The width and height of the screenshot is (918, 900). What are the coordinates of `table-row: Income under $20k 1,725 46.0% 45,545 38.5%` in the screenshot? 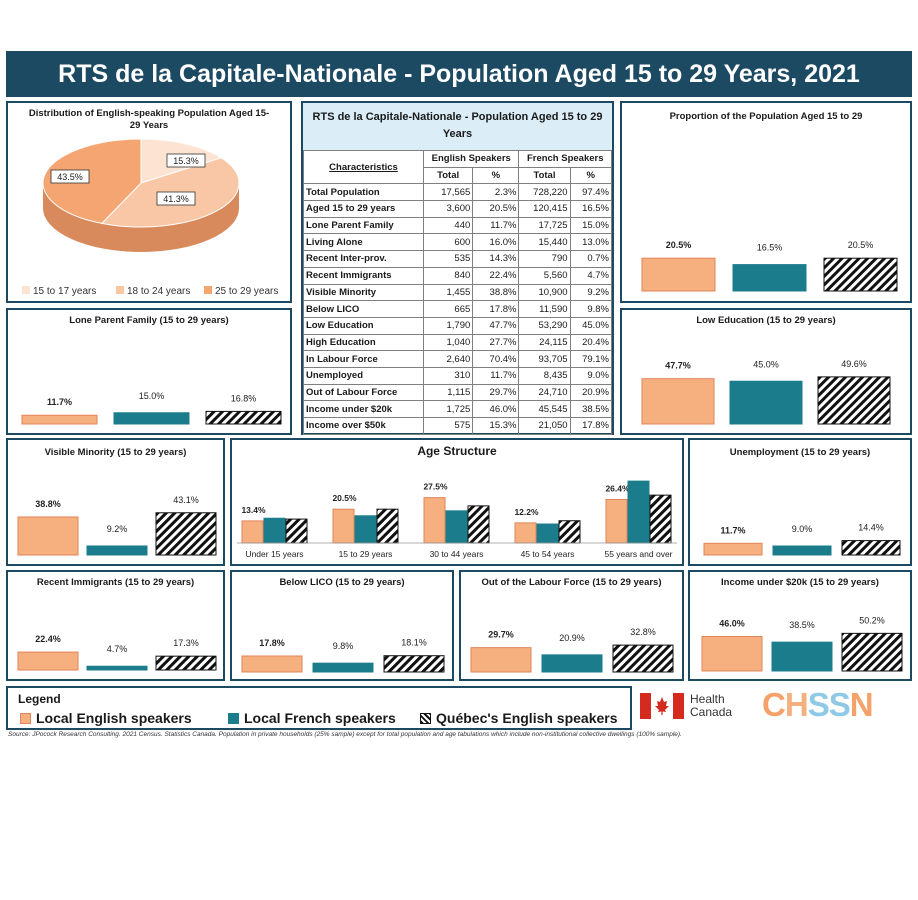 It's located at (458, 409).